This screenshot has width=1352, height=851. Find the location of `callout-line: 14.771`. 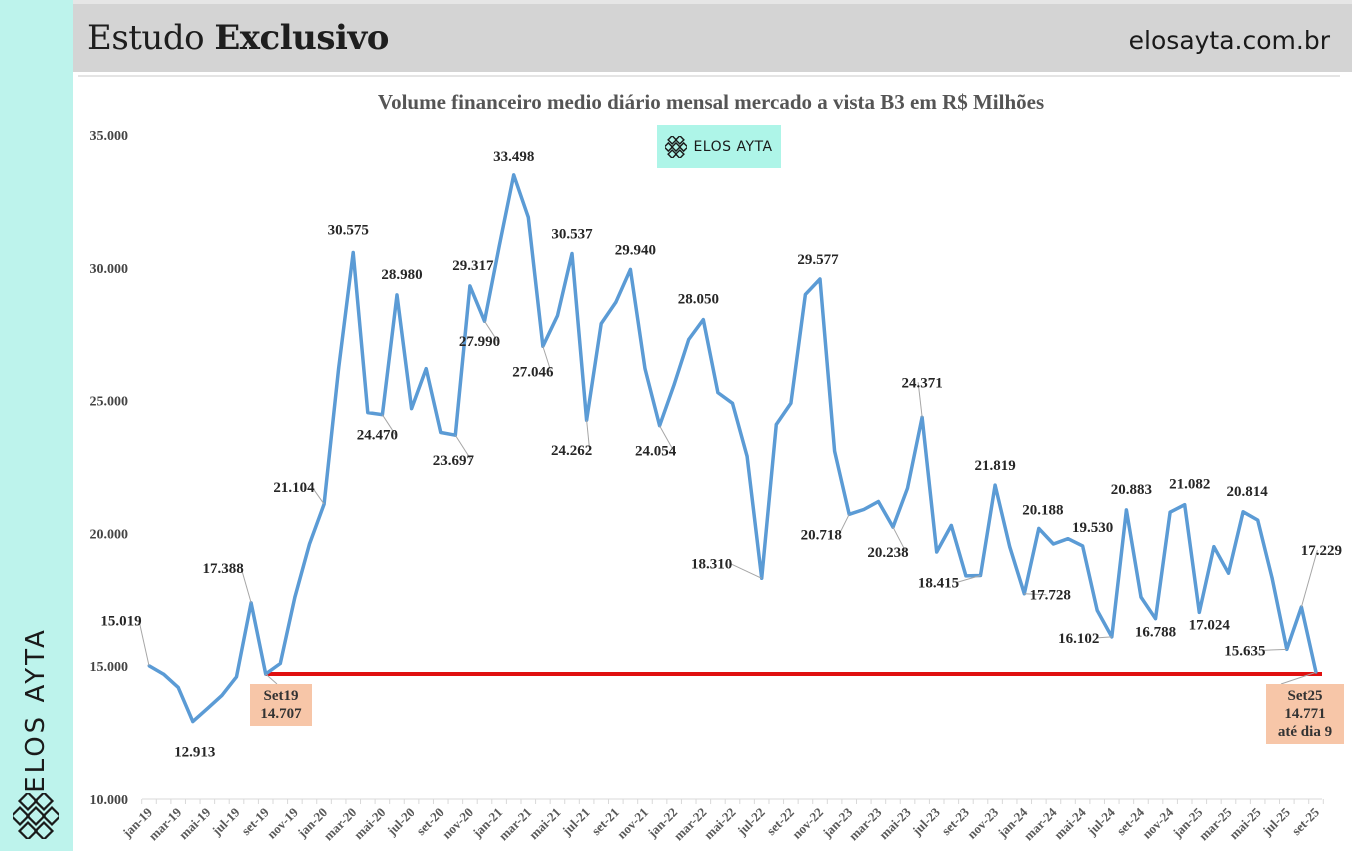

callout-line: 14.771 is located at coordinates (1305, 714).